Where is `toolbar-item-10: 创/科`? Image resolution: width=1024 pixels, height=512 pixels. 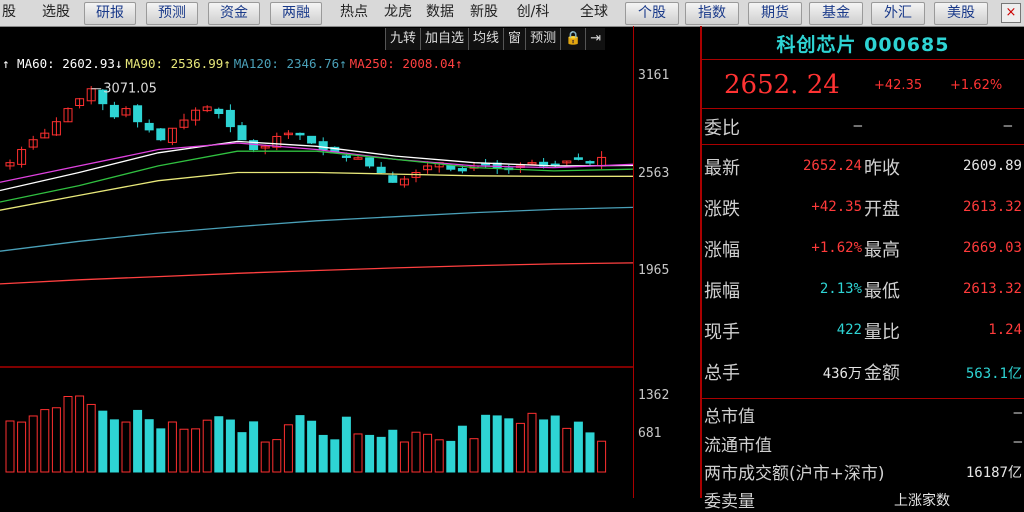 toolbar-item-10: 创/科 is located at coordinates (533, 12).